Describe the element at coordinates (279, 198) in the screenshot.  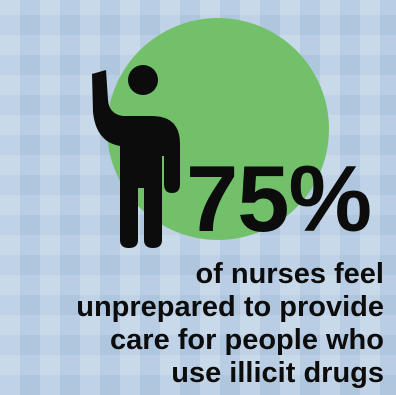
I see `headline-percentage: 75%` at that location.